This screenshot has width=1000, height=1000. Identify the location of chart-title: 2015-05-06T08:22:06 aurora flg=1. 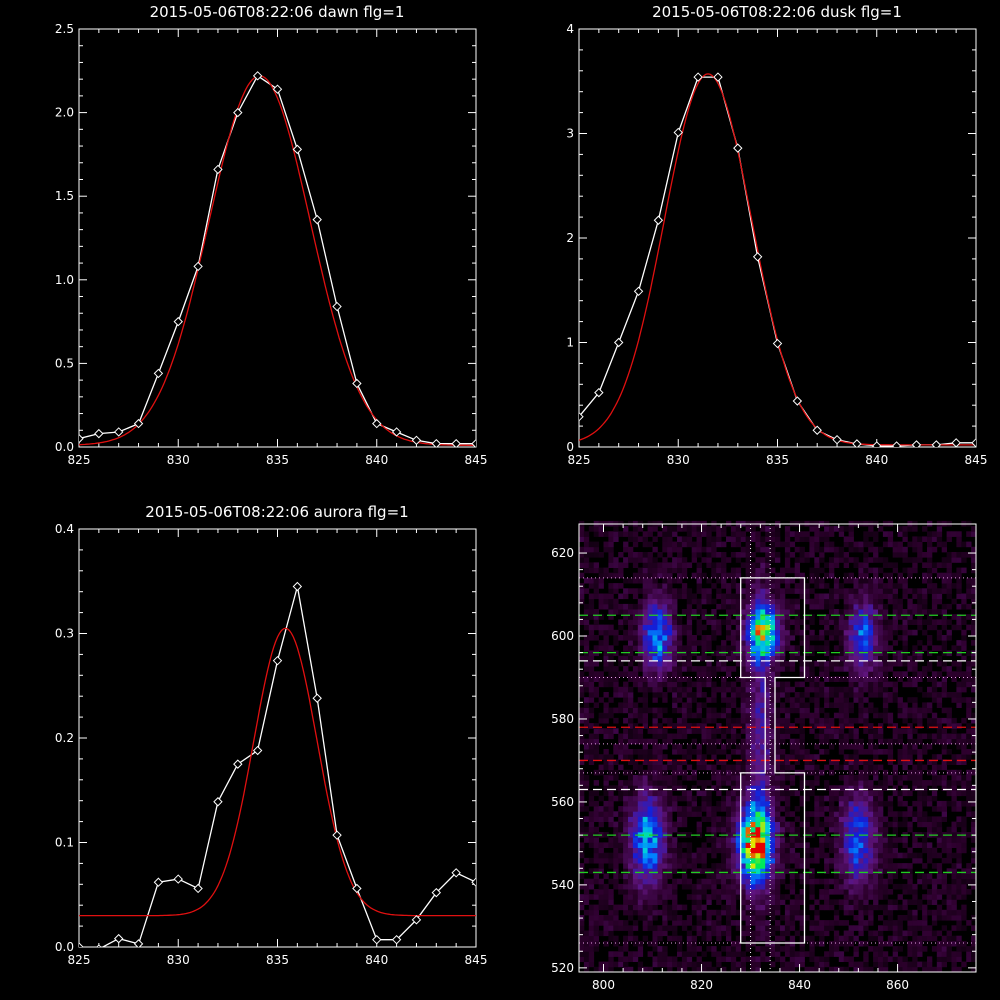
(276, 512).